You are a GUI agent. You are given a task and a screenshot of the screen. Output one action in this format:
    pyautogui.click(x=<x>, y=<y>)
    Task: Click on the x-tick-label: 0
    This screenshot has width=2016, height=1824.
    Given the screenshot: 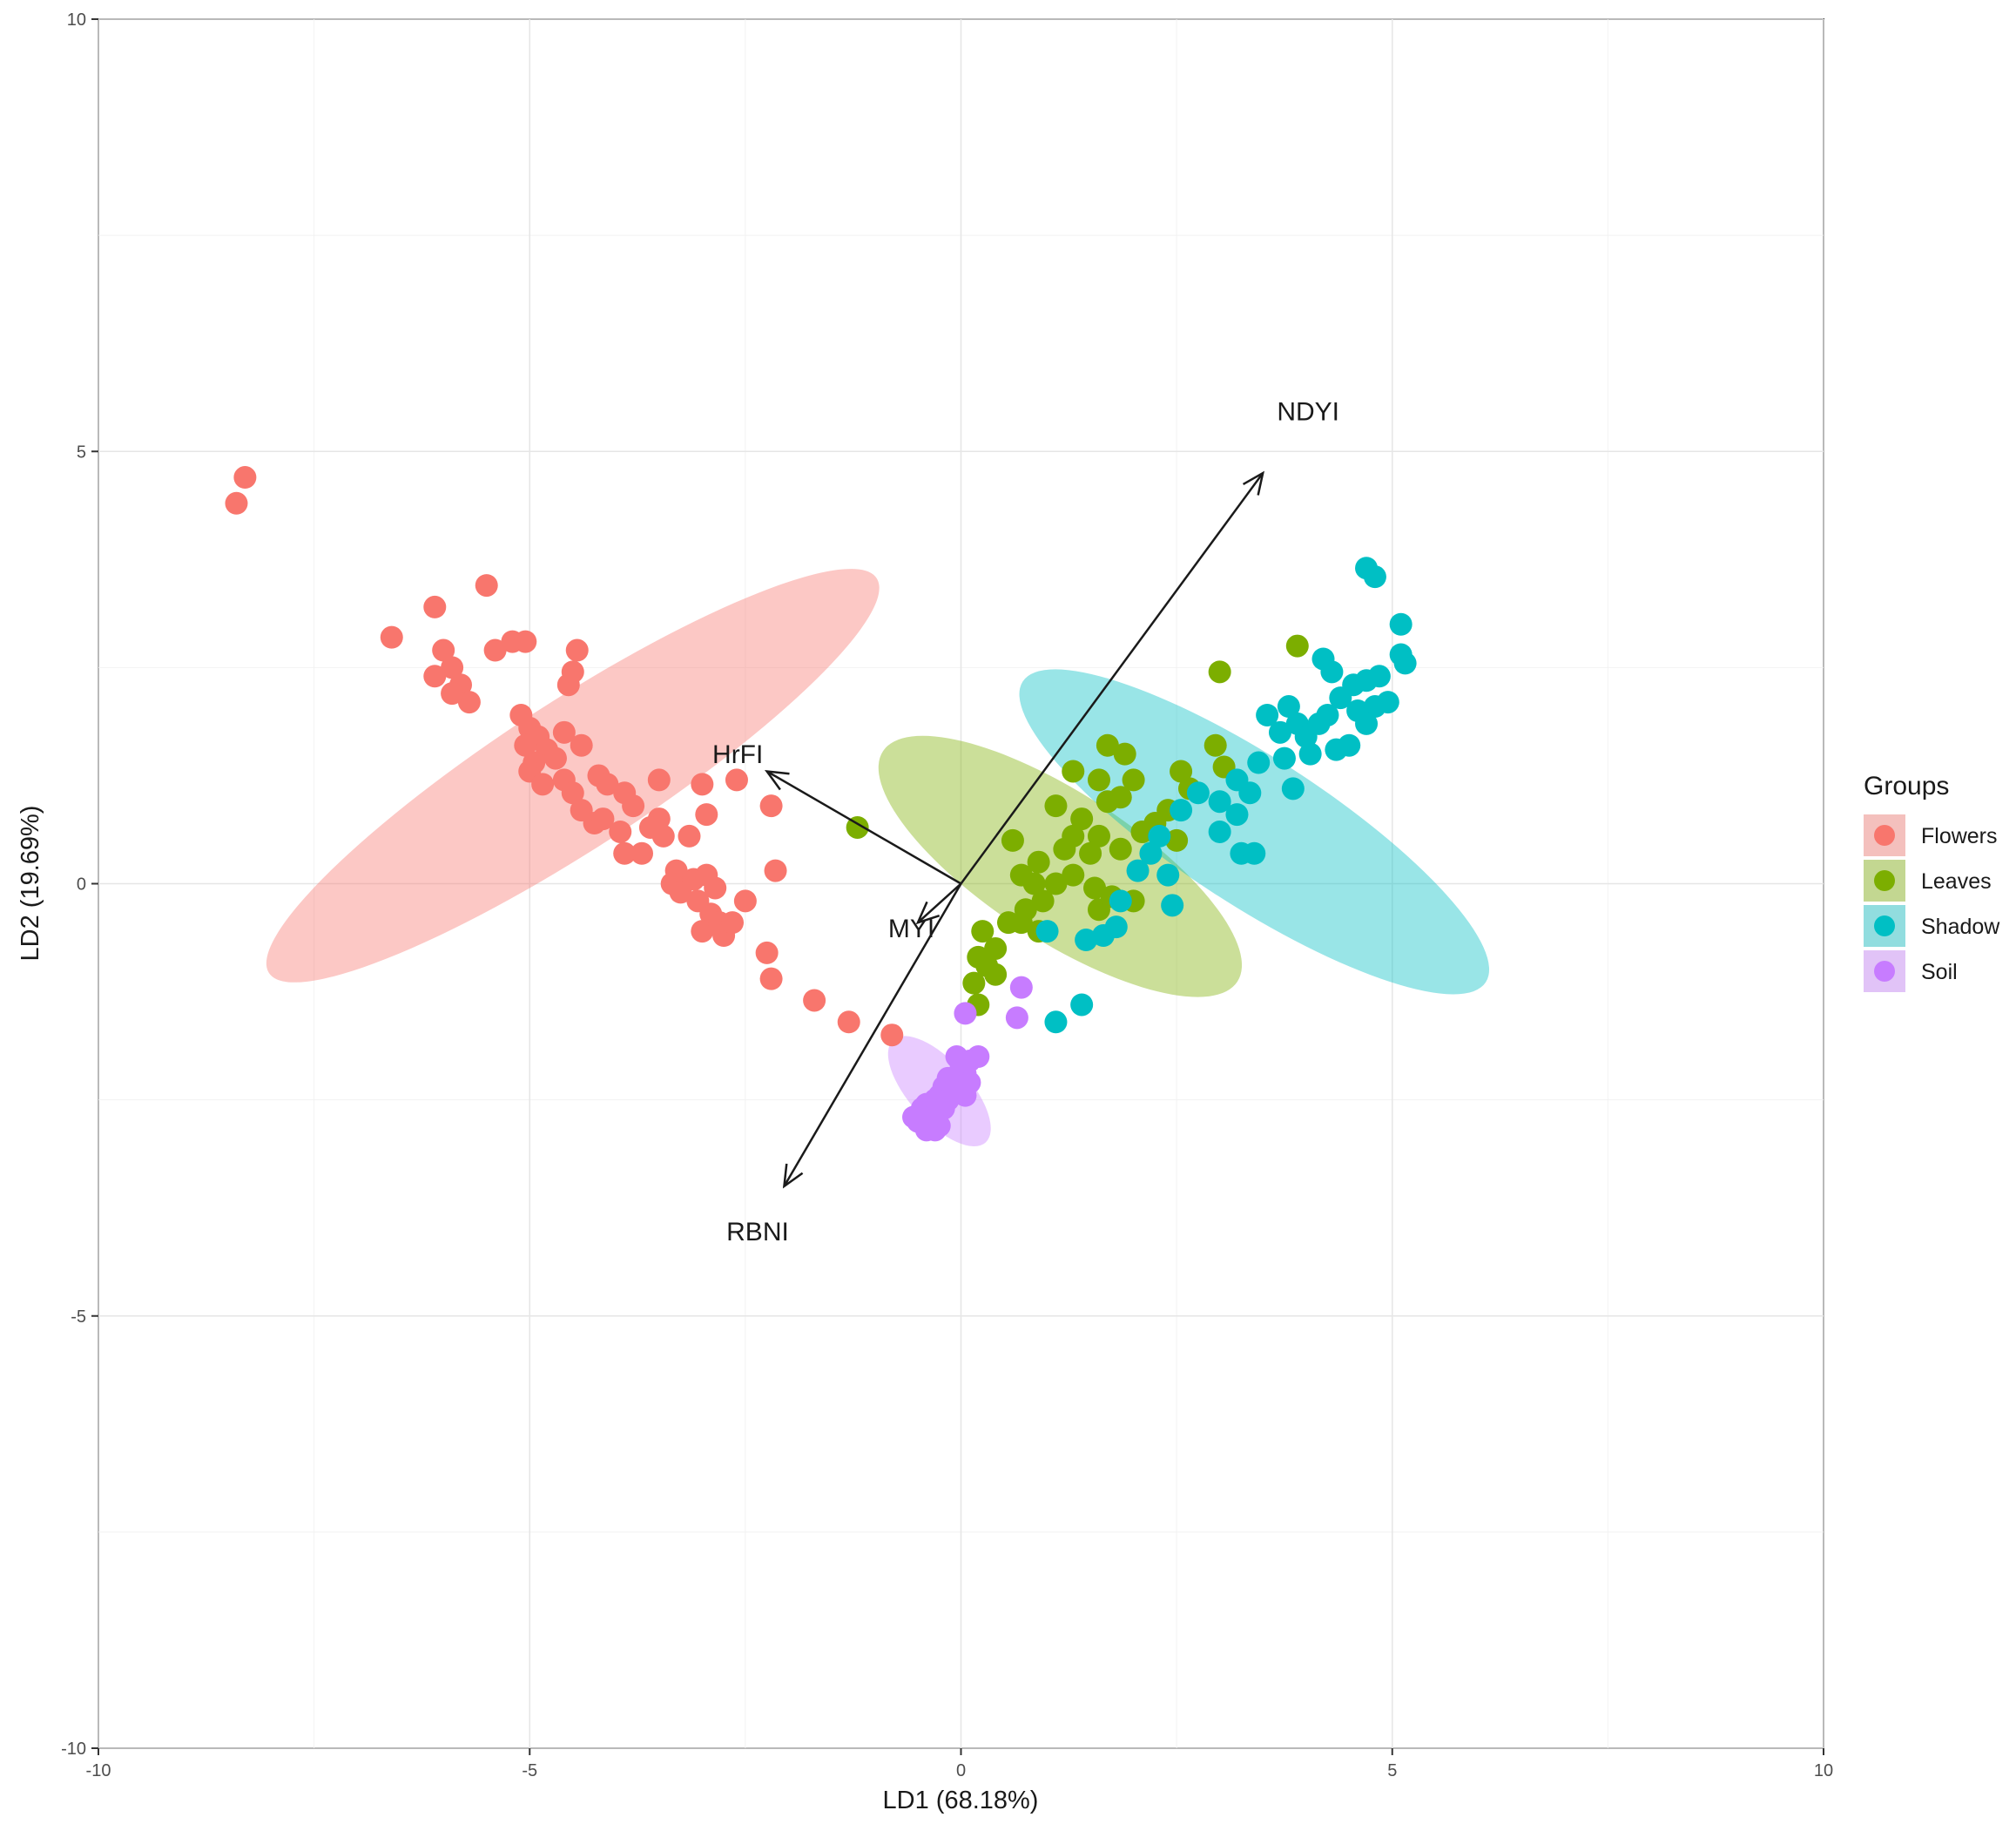 What is the action you would take?
    pyautogui.click(x=961, y=1770)
    